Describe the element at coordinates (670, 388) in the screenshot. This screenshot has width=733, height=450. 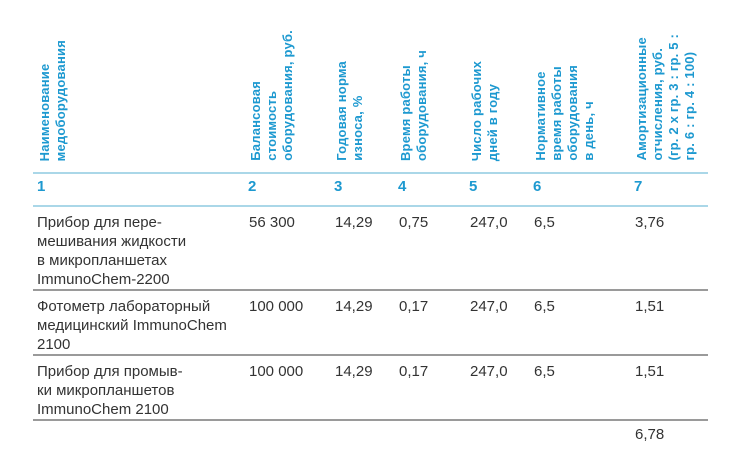
I see `row-3-amortization: 1,51` at that location.